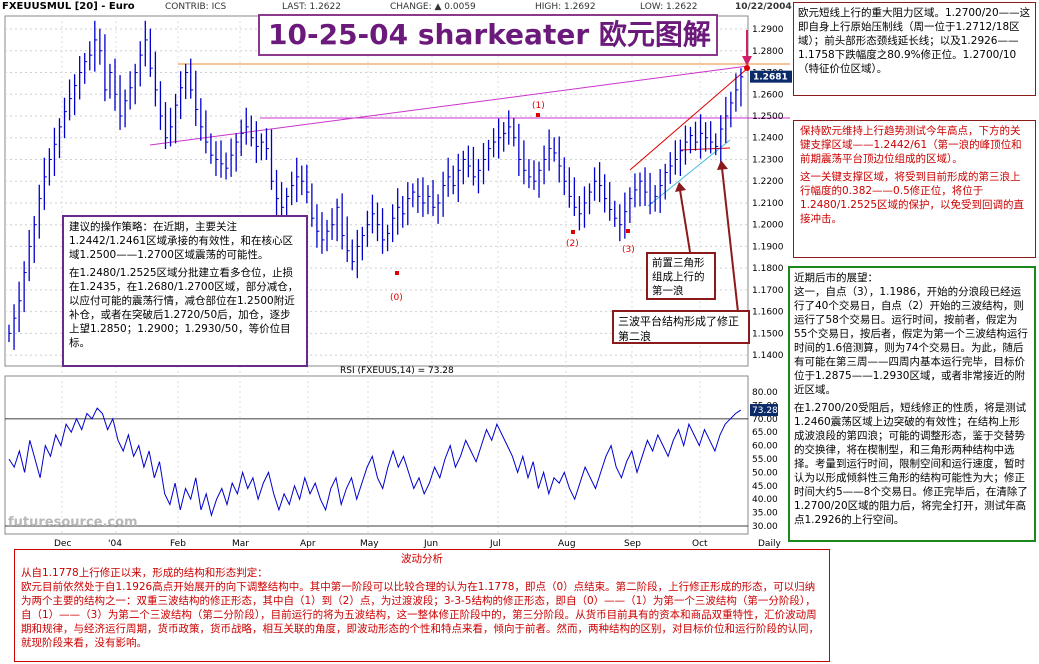  Describe the element at coordinates (765, 487) in the screenshot. I see `rsi-tick-label: 45.00` at that location.